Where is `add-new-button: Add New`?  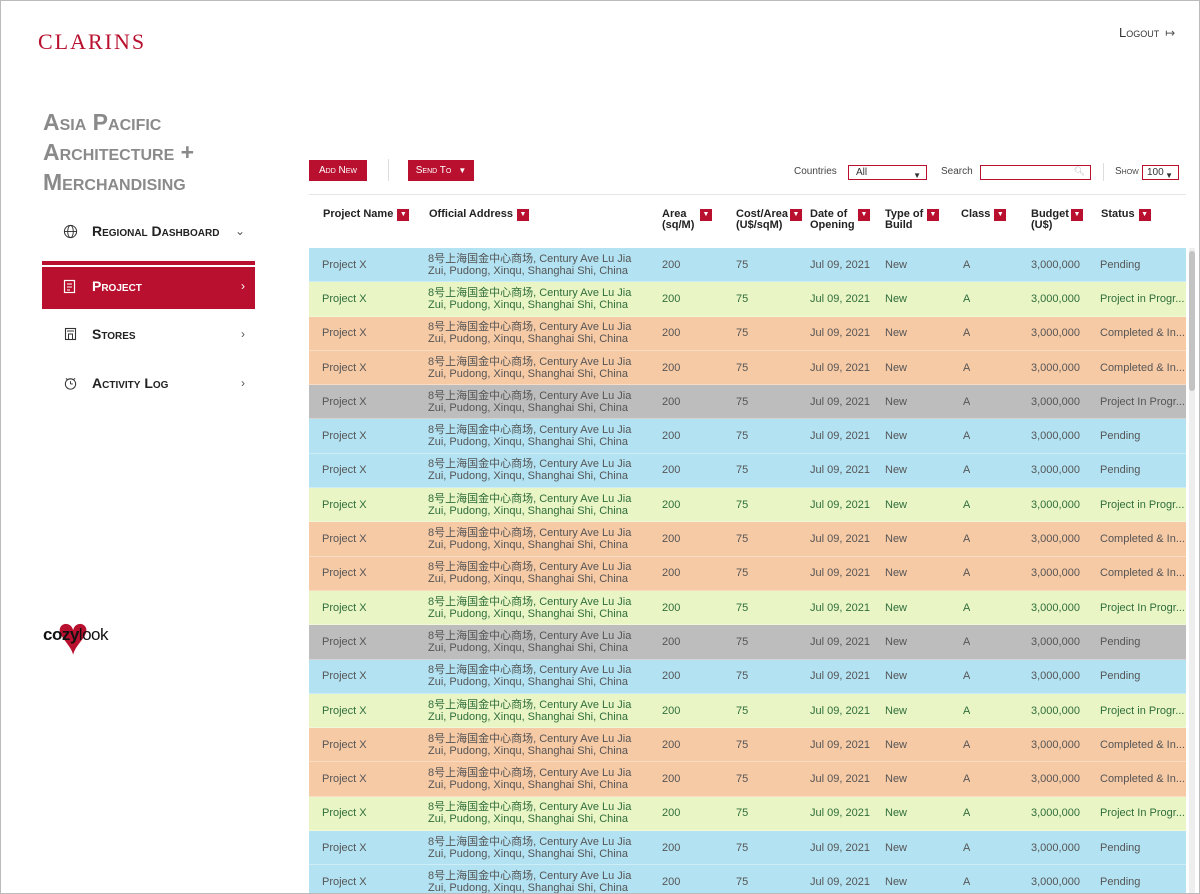
add-new-button: Add New is located at coordinates (338, 170).